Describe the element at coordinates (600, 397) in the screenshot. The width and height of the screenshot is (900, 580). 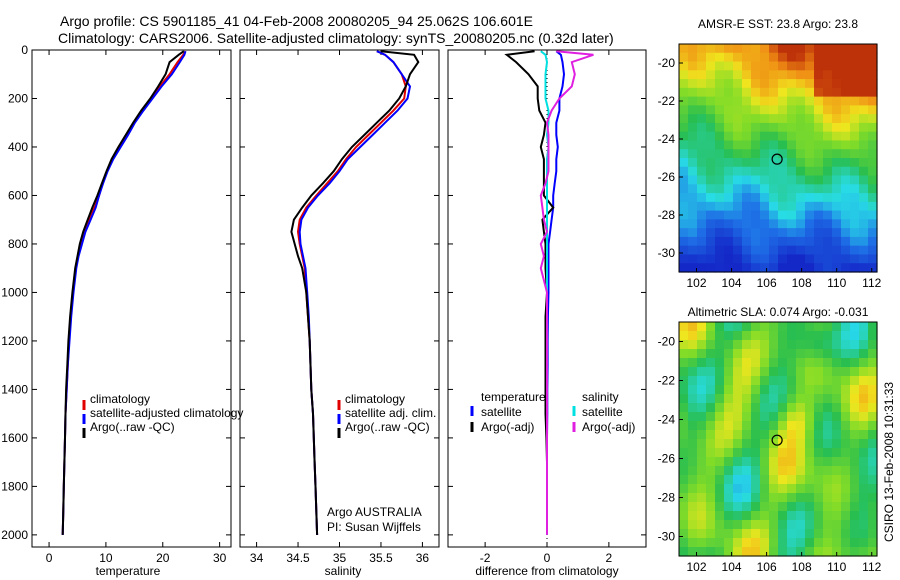
I see `legend-header-salinity: salinity` at that location.